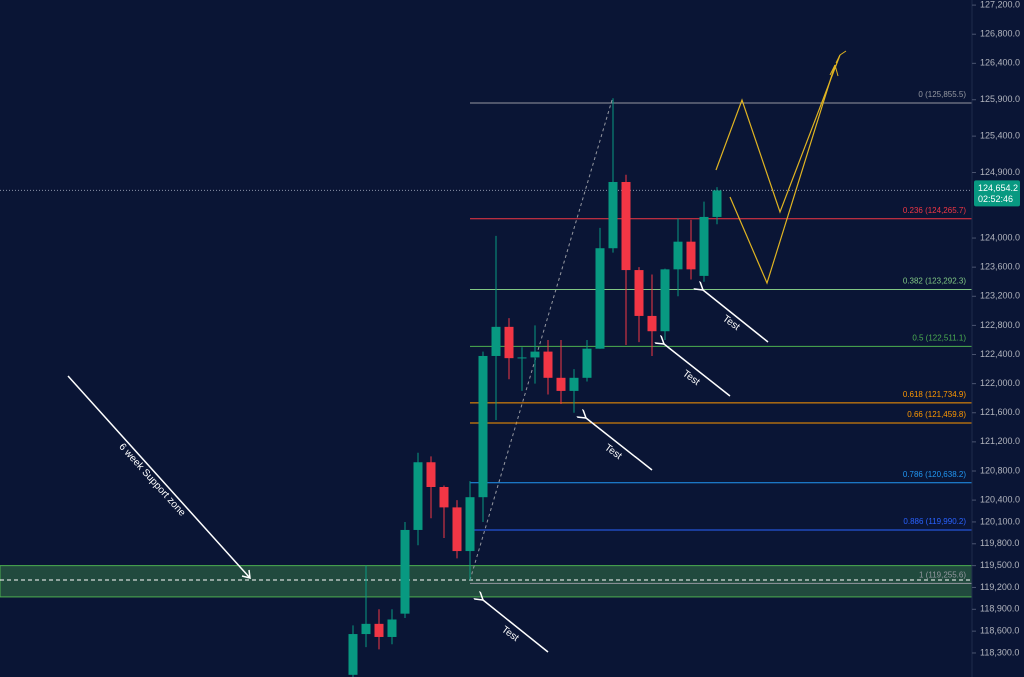 The image size is (1024, 677). What do you see at coordinates (939, 338) in the screenshot?
I see `fib-label: 0.5 (122,511.1)` at bounding box center [939, 338].